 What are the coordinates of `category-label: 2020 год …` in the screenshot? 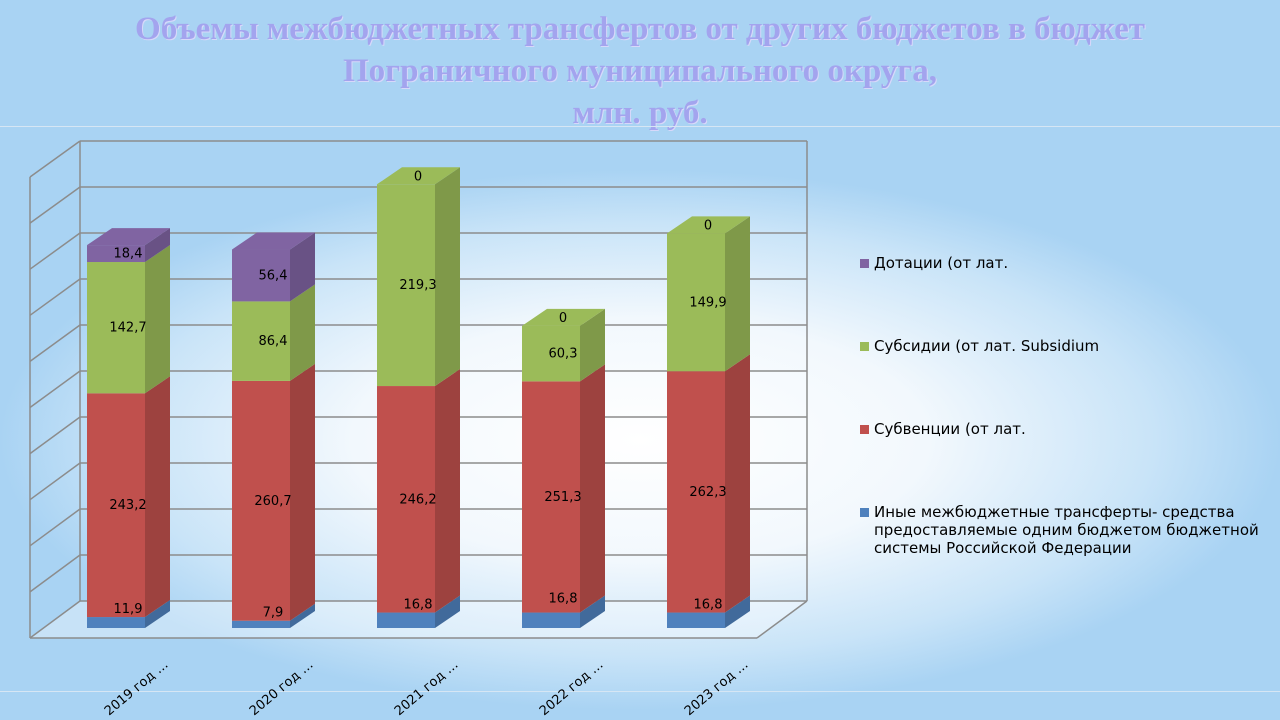 It's located at (281, 688).